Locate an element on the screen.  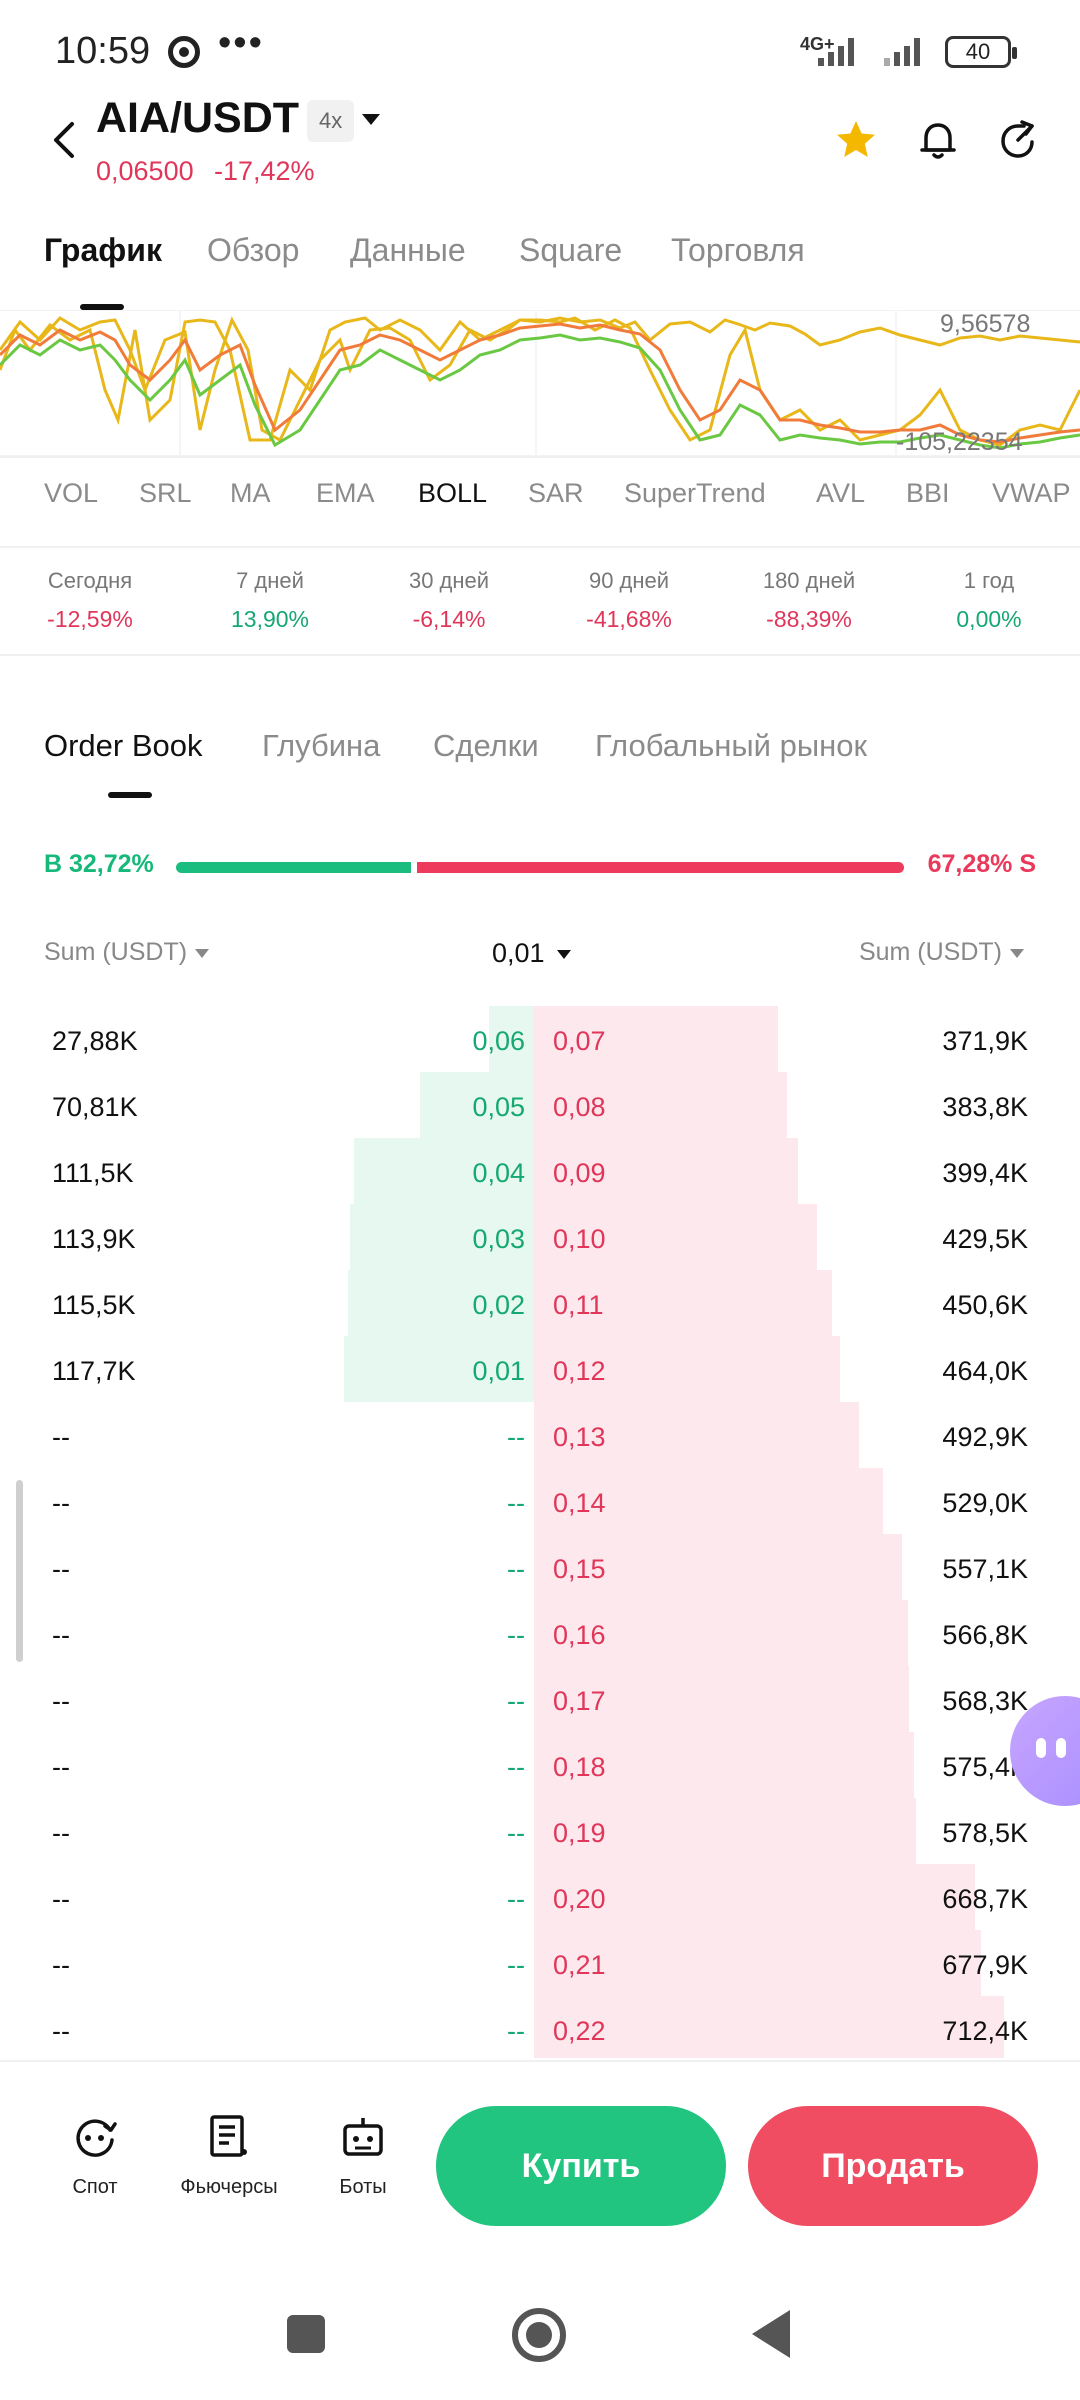
ask-sum-selector: Sum (USDT) is located at coordinates (941, 952).